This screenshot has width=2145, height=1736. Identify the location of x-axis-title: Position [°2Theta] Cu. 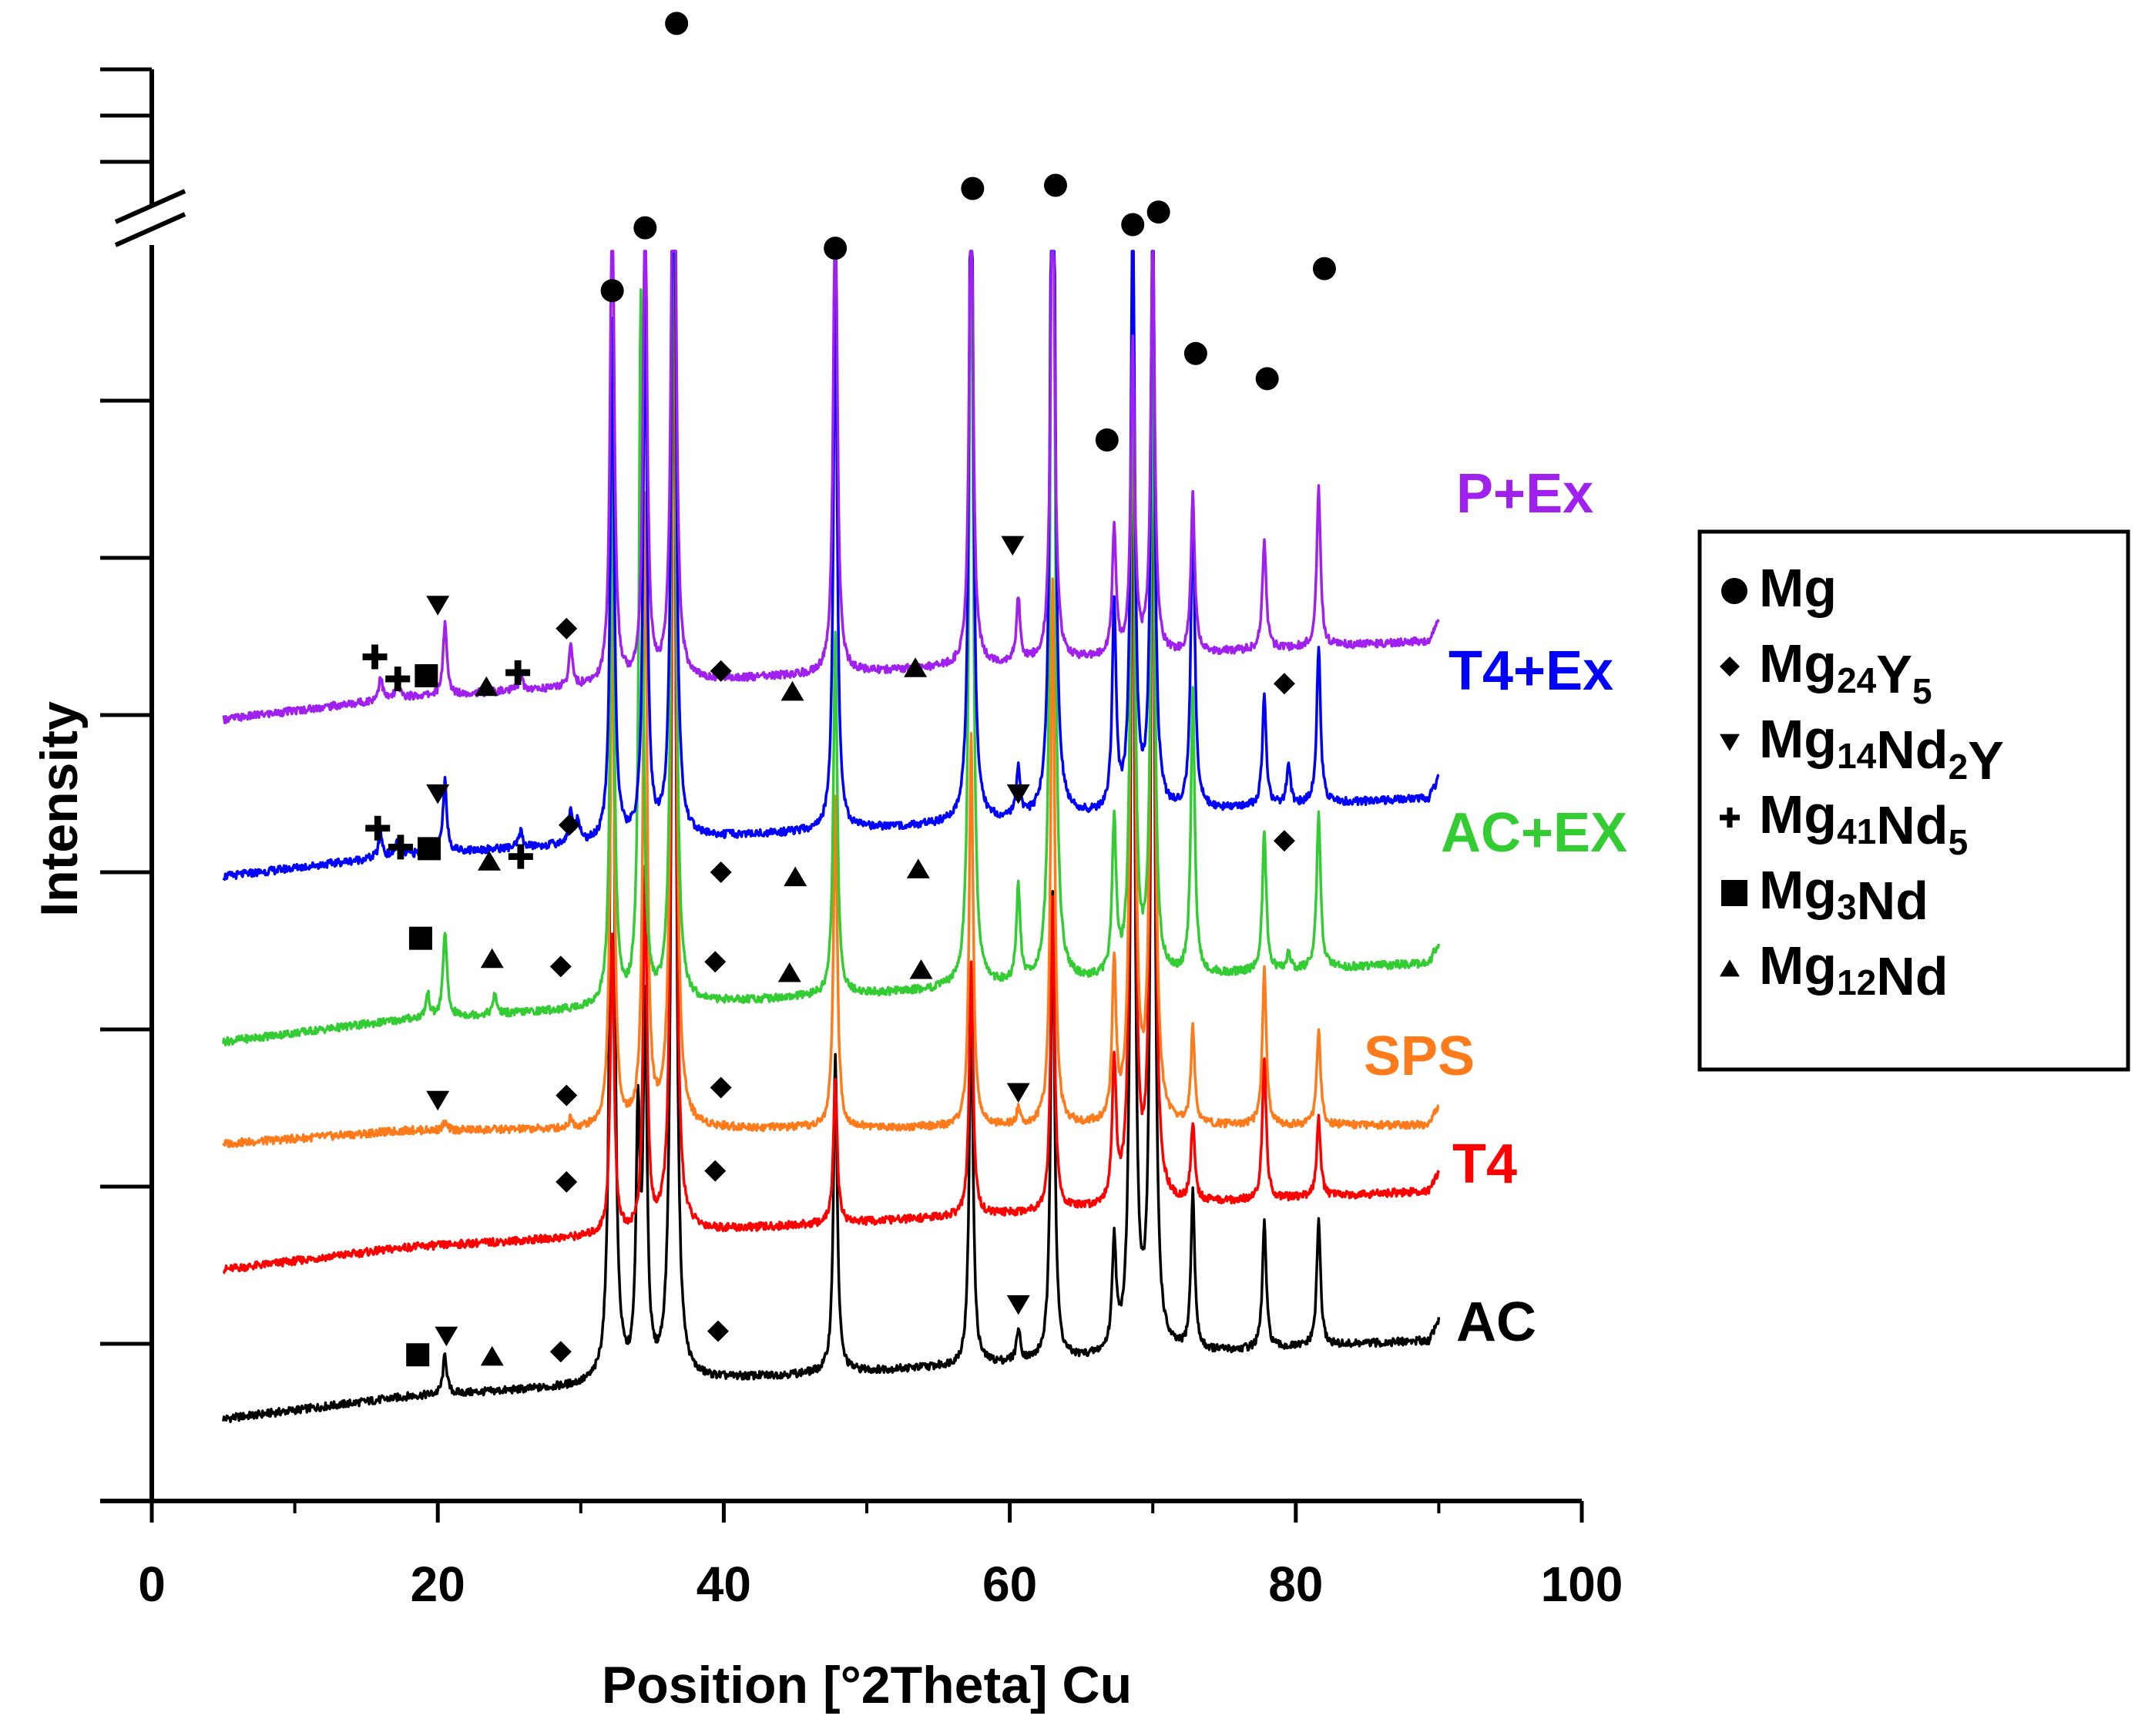
(867, 1685).